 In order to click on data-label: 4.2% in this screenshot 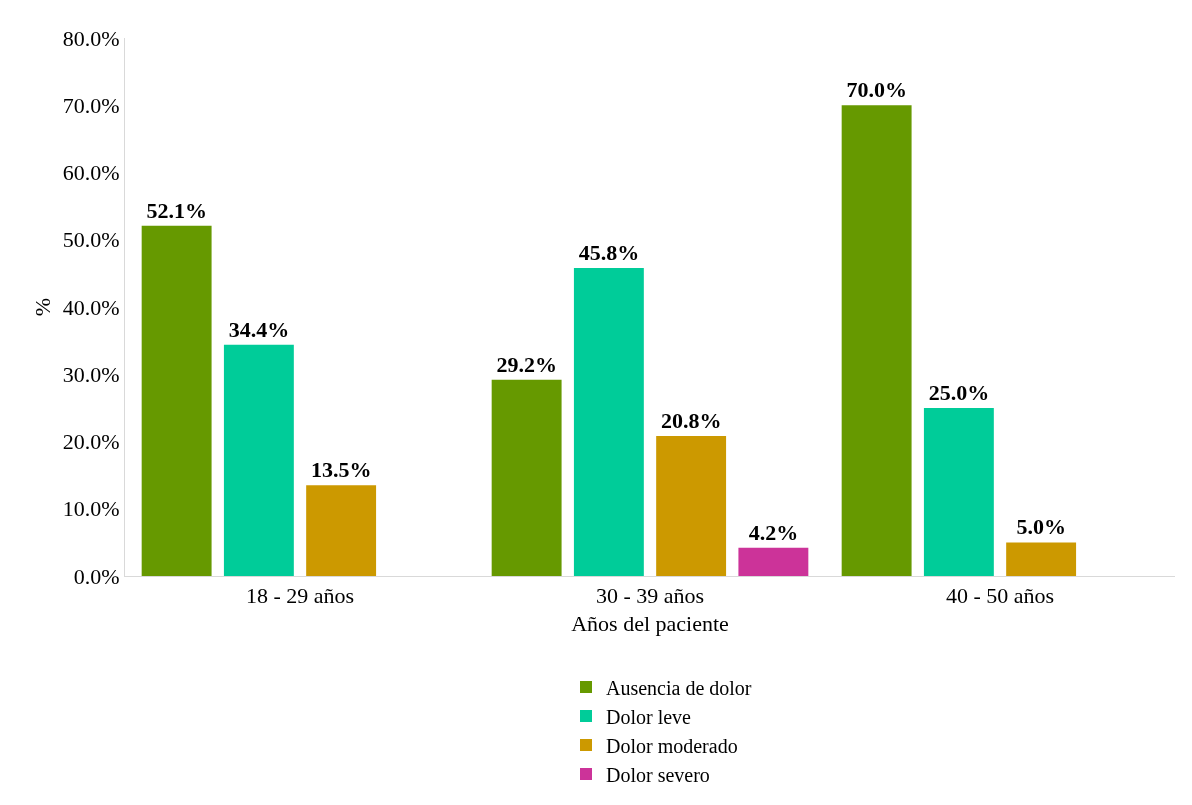, I will do `click(773, 532)`.